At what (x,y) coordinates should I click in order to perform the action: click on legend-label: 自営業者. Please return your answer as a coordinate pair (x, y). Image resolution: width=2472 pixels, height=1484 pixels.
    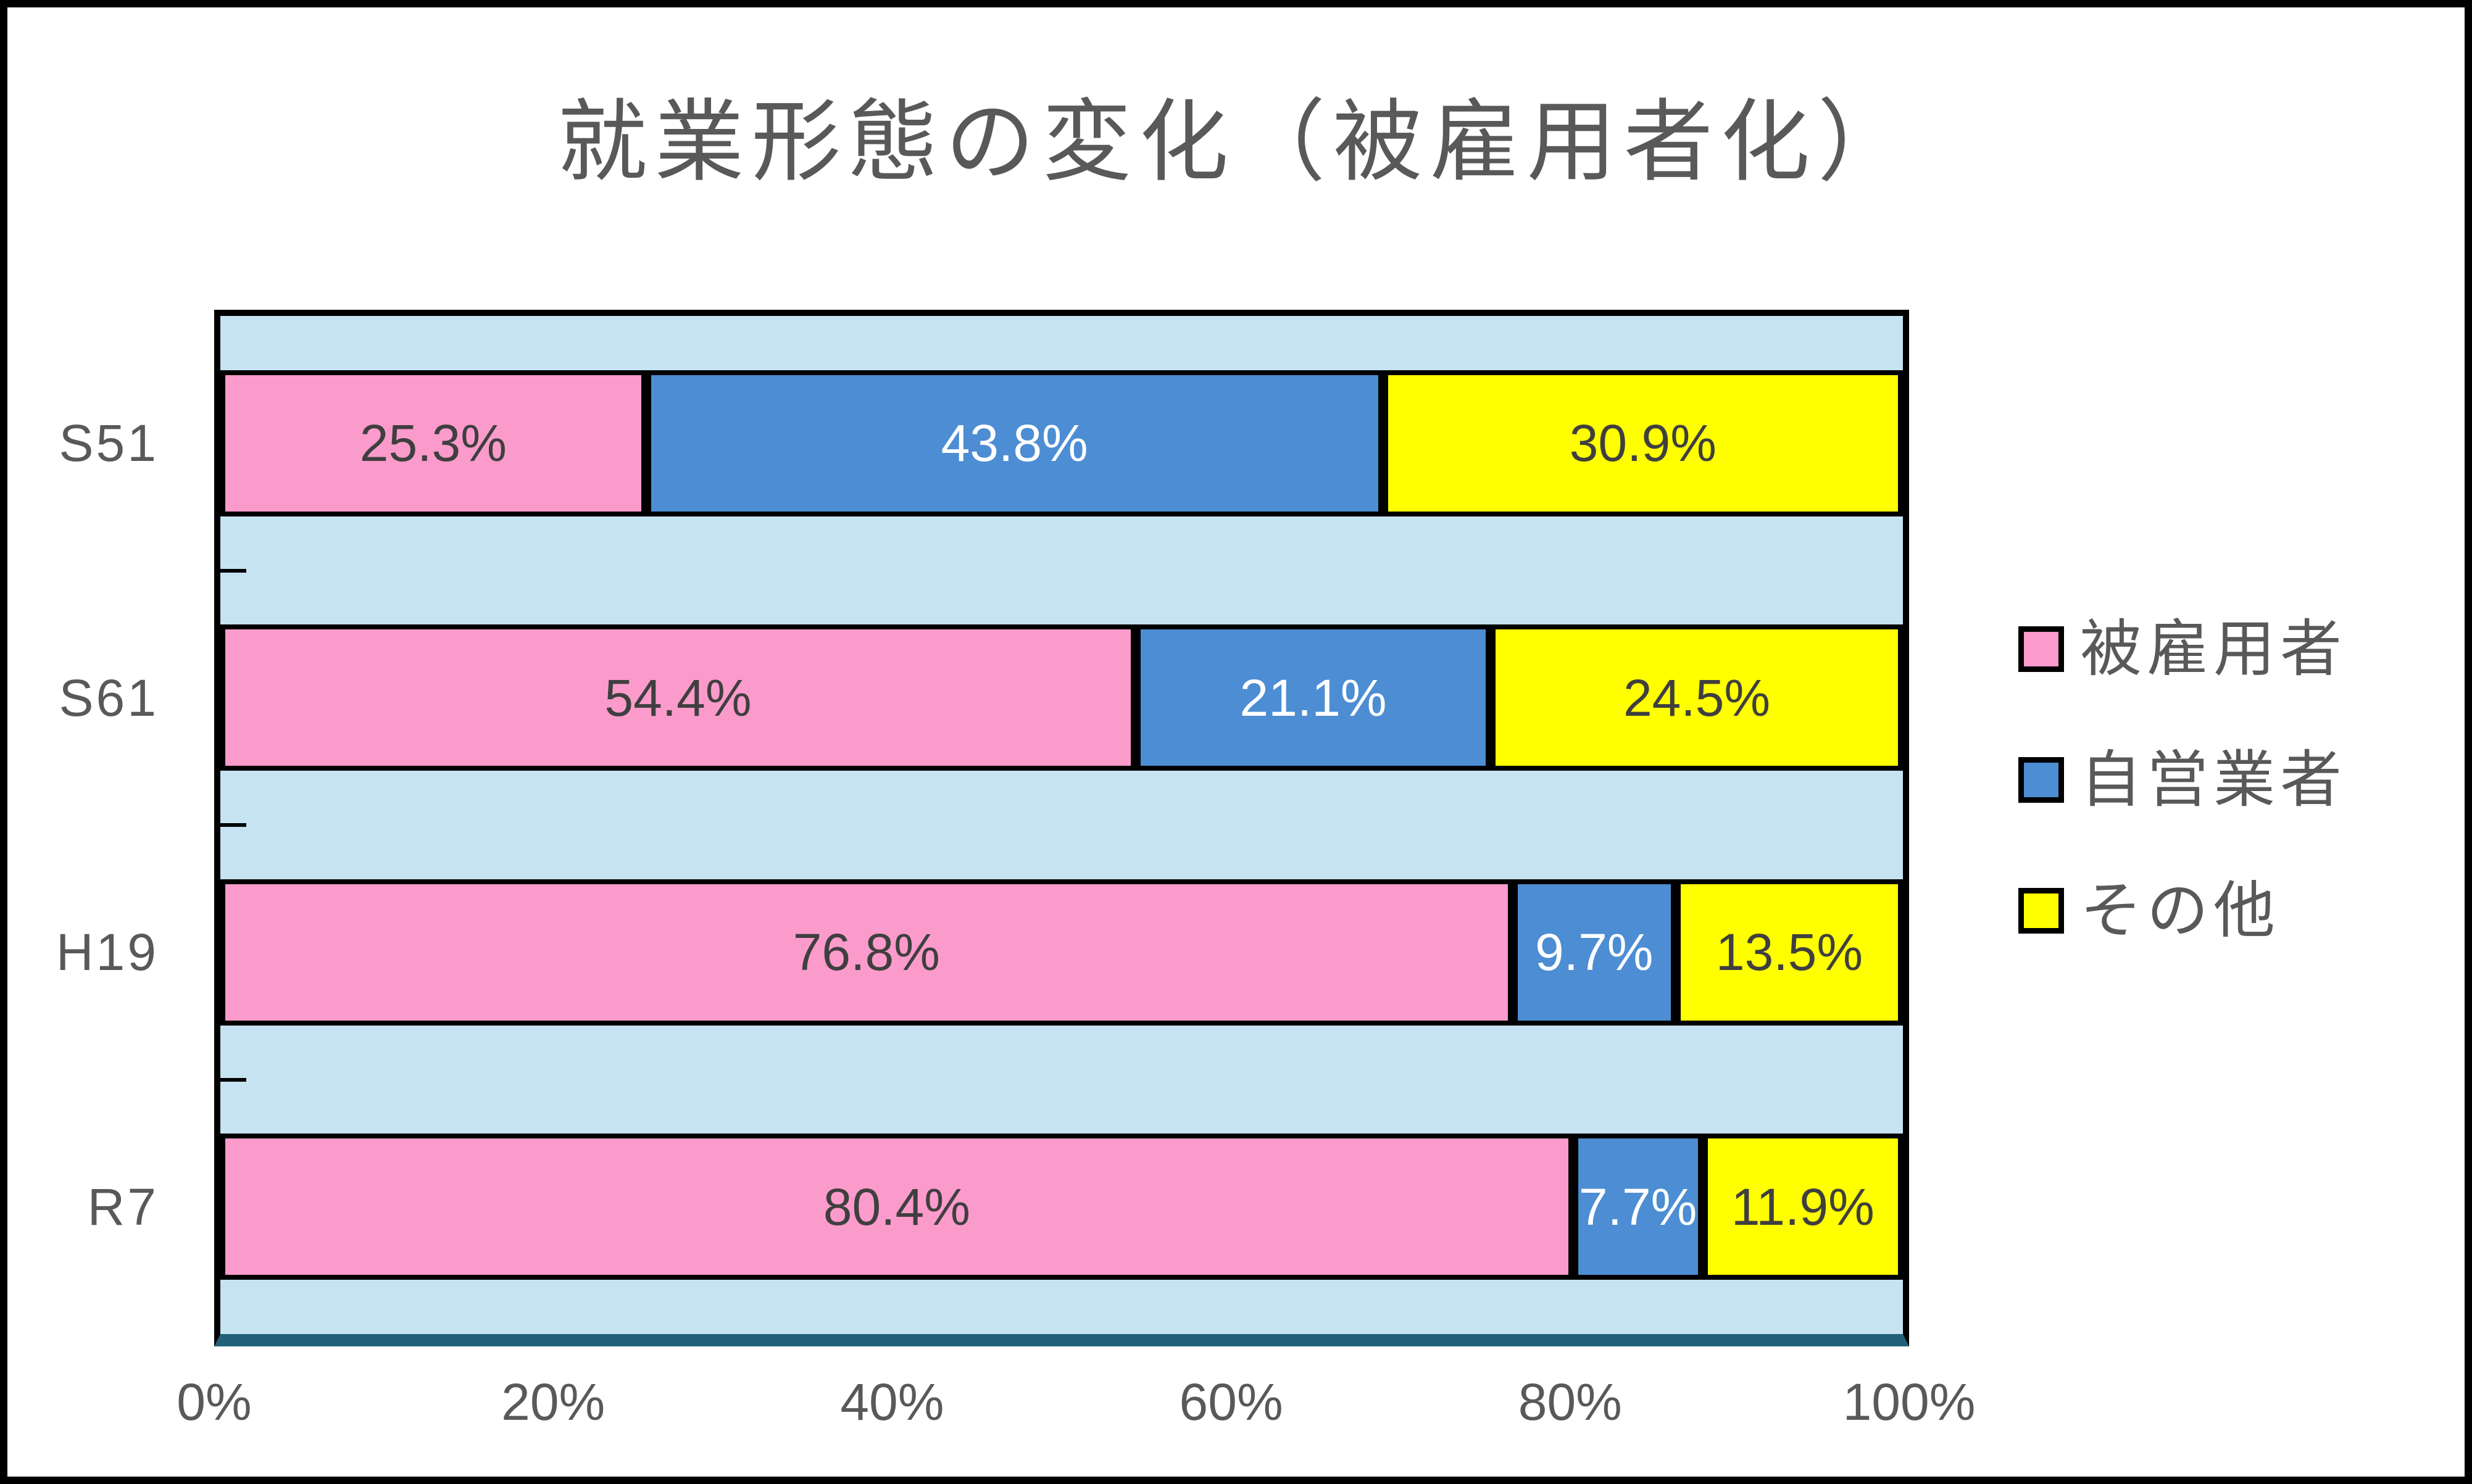
    Looking at the image, I should click on (2213, 780).